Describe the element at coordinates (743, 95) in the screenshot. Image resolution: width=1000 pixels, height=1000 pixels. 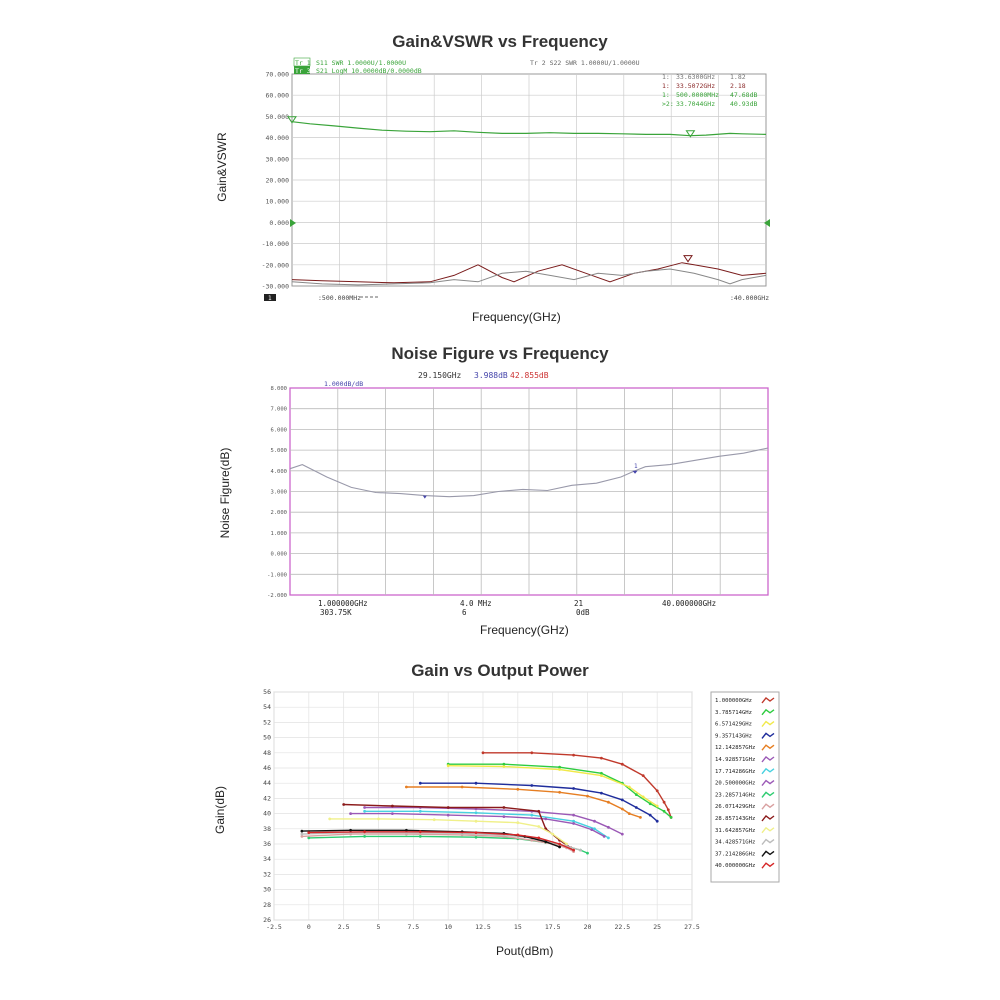
I see `marker-readout-value: 47.68dB` at that location.